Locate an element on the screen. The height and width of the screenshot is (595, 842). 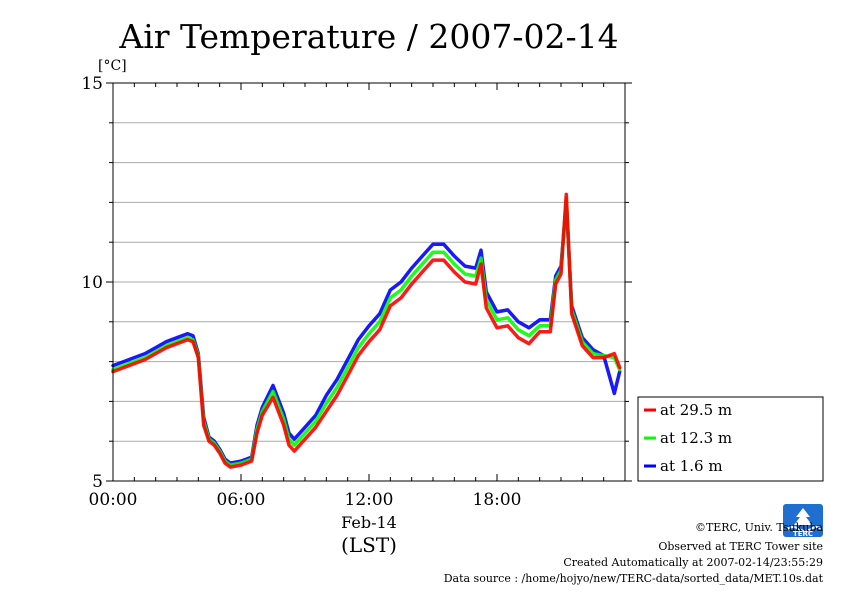
x-tick-label: 06:00 is located at coordinates (241, 500).